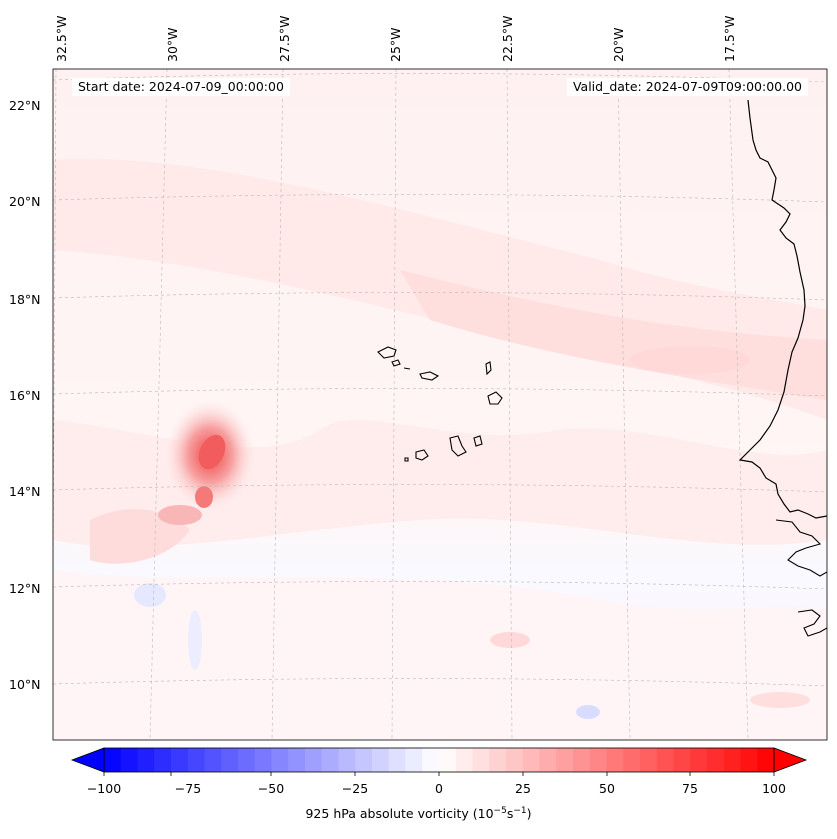 The width and height of the screenshot is (837, 839). What do you see at coordinates (25, 201) in the screenshot?
I see `lat-label: 20°N` at bounding box center [25, 201].